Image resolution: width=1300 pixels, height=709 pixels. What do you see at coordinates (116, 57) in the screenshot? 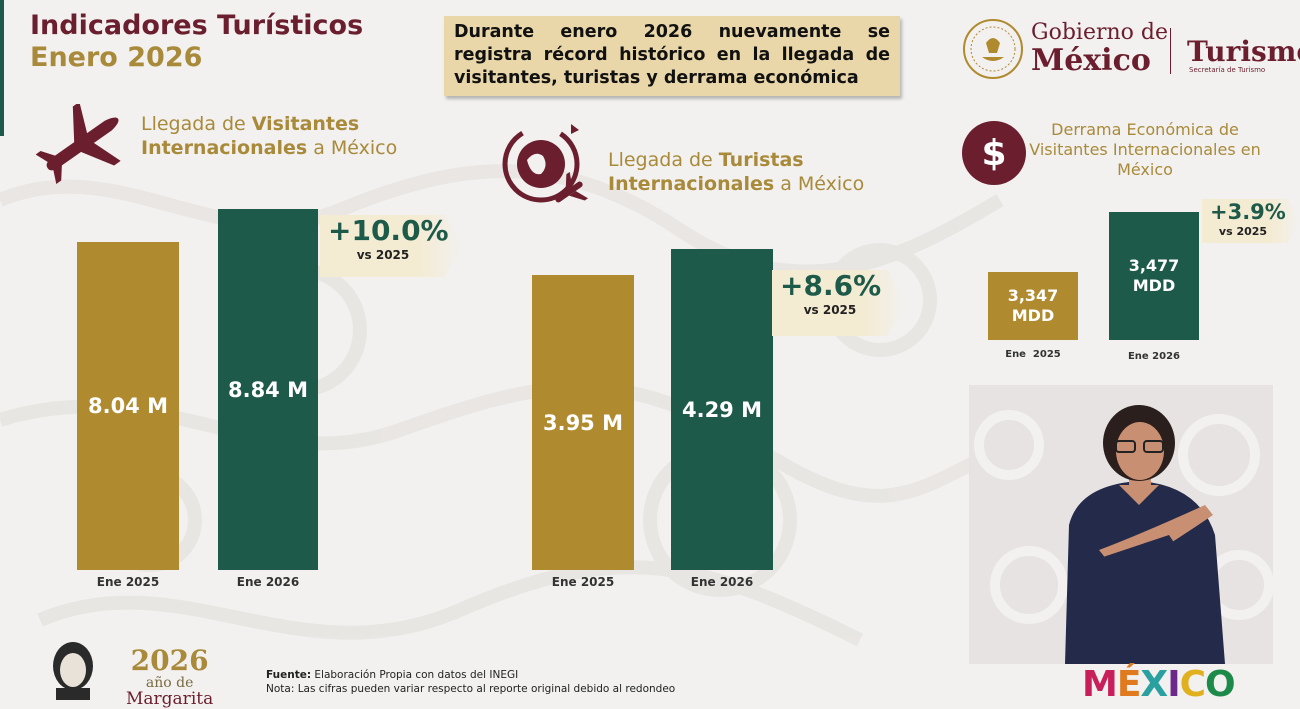
I see `page-subtitle: Enero 2026` at bounding box center [116, 57].